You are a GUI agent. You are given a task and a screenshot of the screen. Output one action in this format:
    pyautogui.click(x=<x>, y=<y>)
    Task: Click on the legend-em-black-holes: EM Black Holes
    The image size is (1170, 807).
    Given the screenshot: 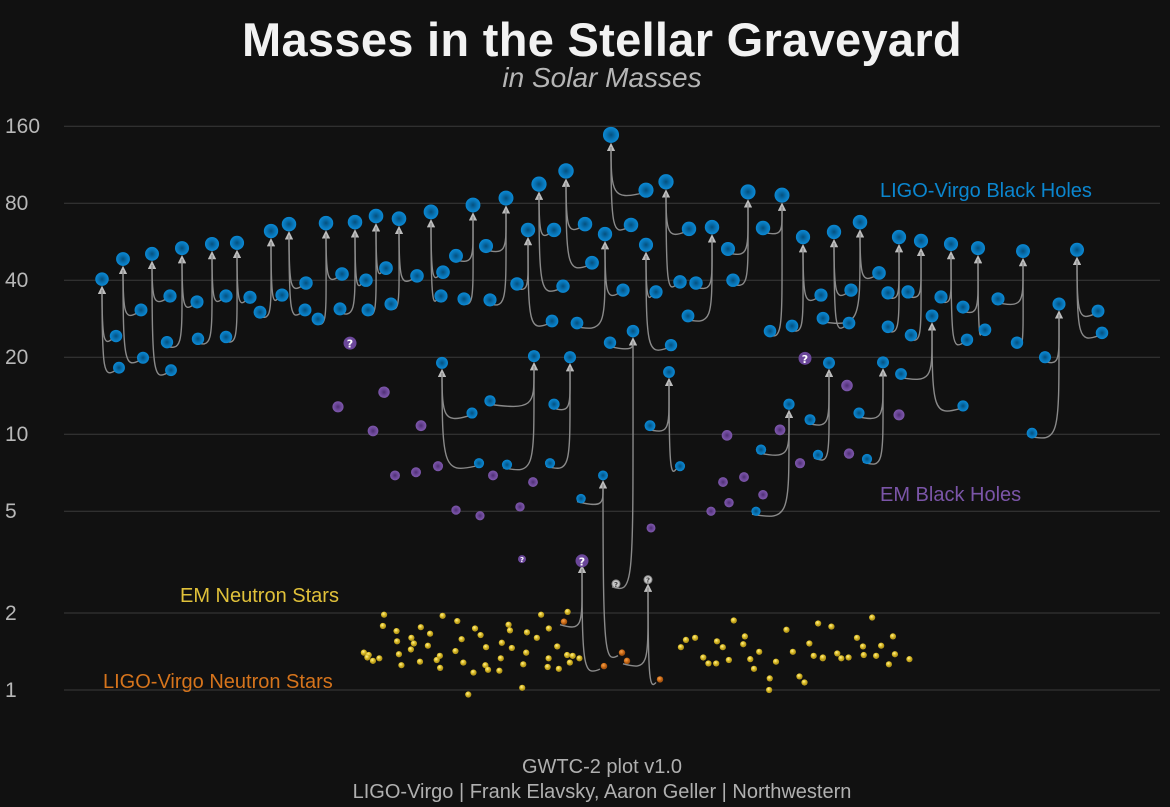 What is the action you would take?
    pyautogui.click(x=950, y=495)
    